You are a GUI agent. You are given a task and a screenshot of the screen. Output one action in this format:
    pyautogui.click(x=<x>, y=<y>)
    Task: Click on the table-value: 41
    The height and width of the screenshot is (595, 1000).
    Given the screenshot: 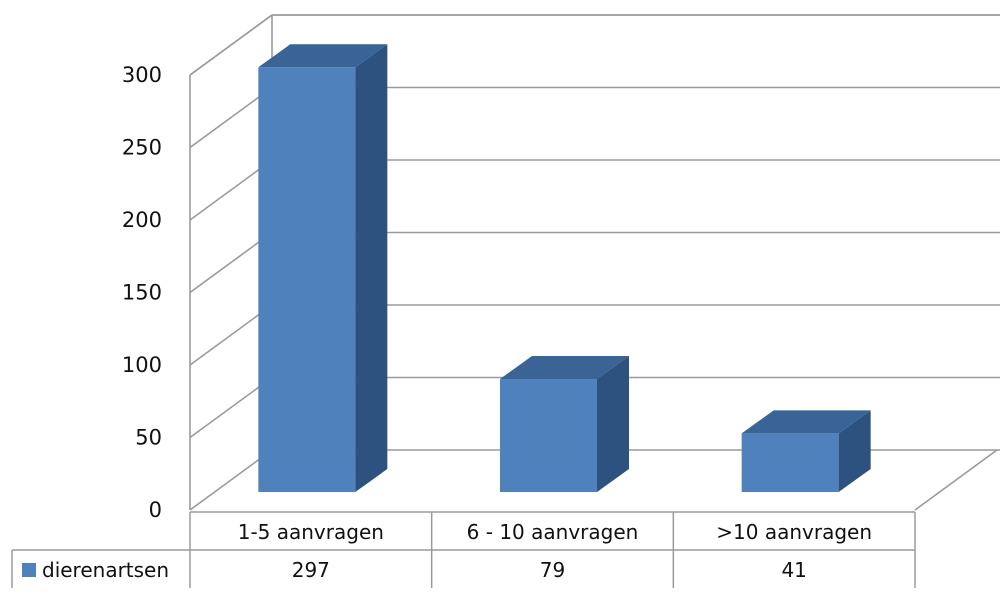 What is the action you would take?
    pyautogui.click(x=793, y=570)
    